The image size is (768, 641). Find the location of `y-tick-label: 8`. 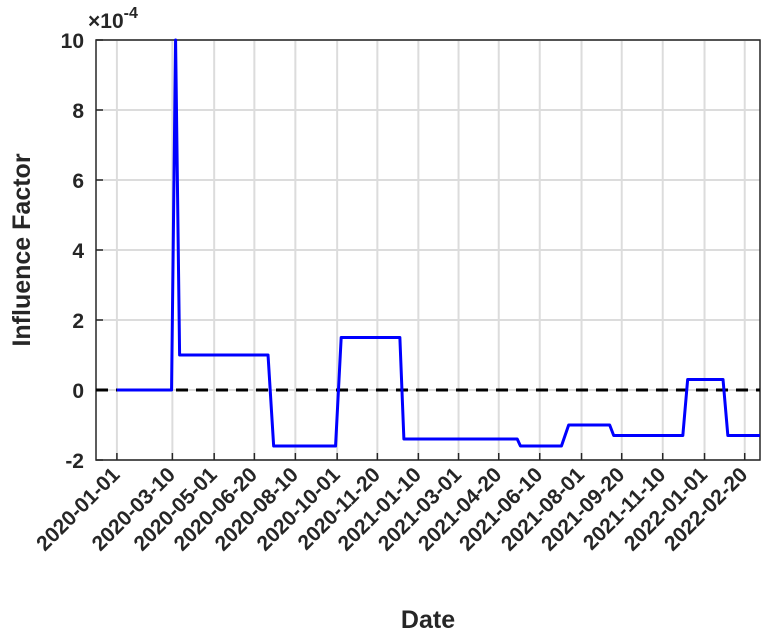

y-tick-label: 8 is located at coordinates (78, 111).